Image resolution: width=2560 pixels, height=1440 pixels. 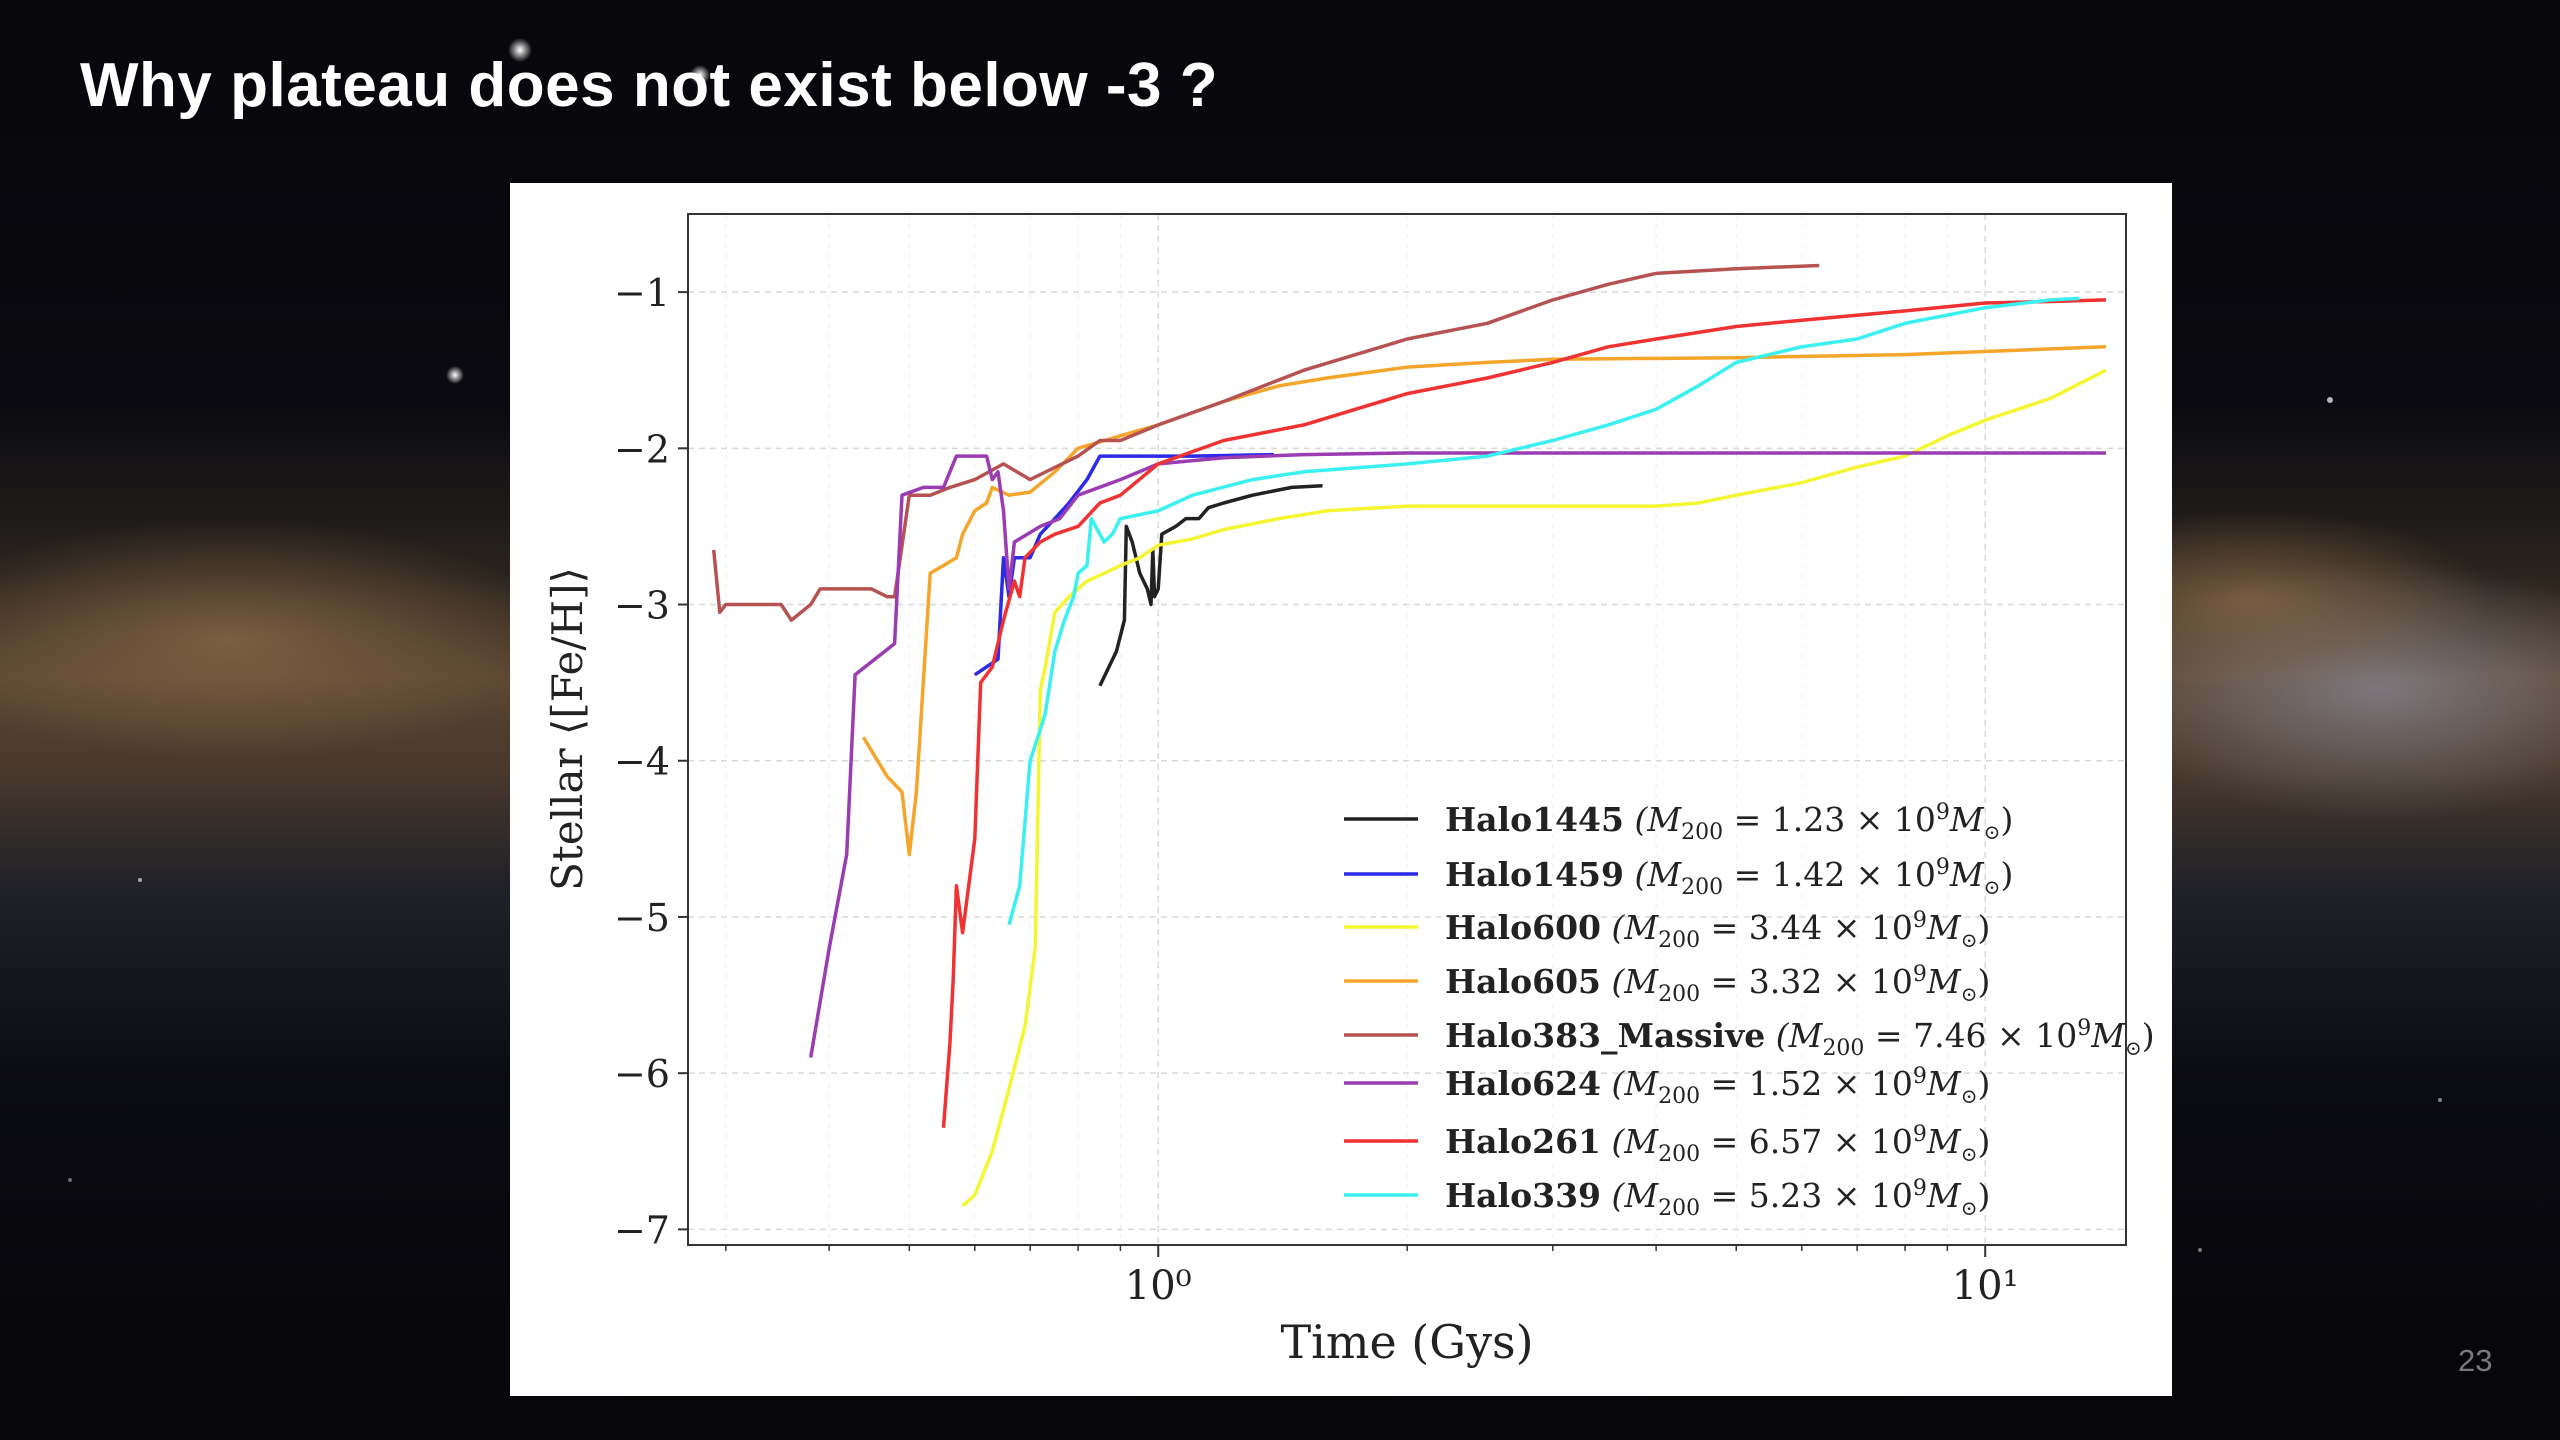 I want to click on legend-mass-value: 3.44, so click(x=1785, y=927).